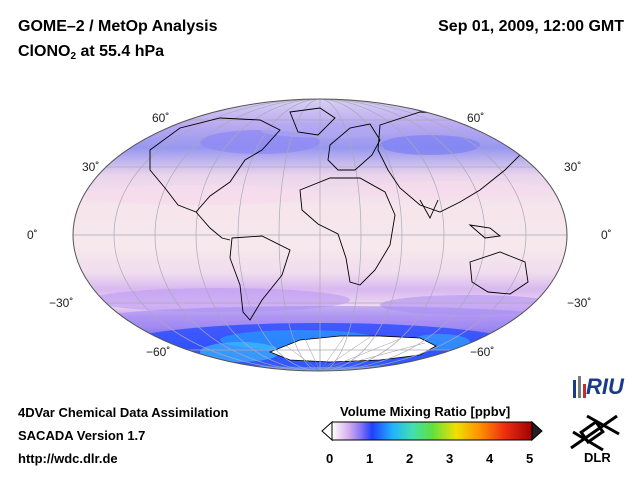 This screenshot has height=480, width=640. Describe the element at coordinates (355, 353) in the screenshot. I see `antarctica-meridians` at that location.